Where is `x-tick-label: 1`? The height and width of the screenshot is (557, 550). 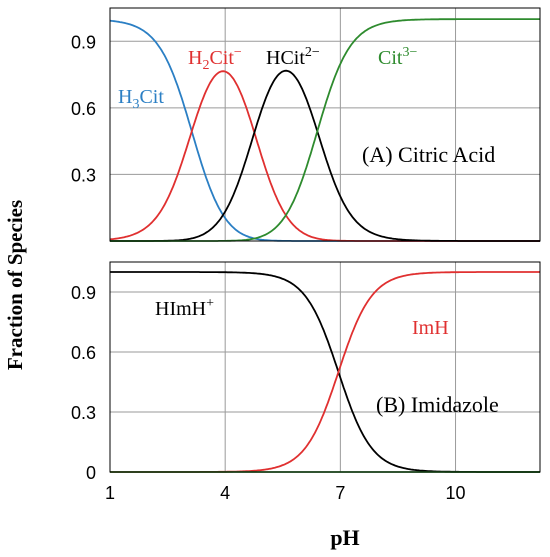 x-tick-label: 1 is located at coordinates (110, 493).